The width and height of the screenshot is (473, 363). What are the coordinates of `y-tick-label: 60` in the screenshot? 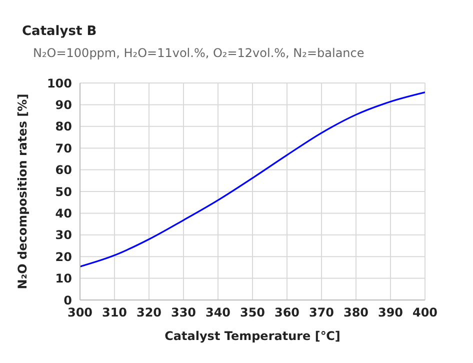 It's located at (63, 170).